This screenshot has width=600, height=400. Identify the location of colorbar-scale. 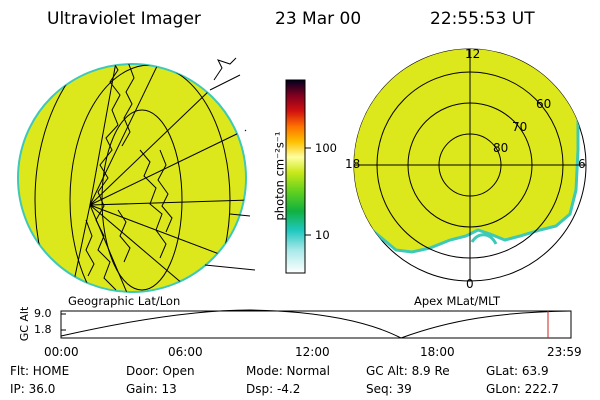
(295, 176).